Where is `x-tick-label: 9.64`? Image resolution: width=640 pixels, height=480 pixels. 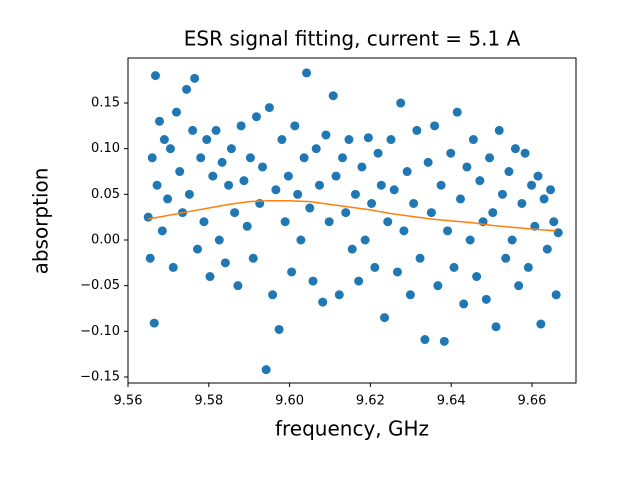 x-tick-label: 9.64 is located at coordinates (451, 401).